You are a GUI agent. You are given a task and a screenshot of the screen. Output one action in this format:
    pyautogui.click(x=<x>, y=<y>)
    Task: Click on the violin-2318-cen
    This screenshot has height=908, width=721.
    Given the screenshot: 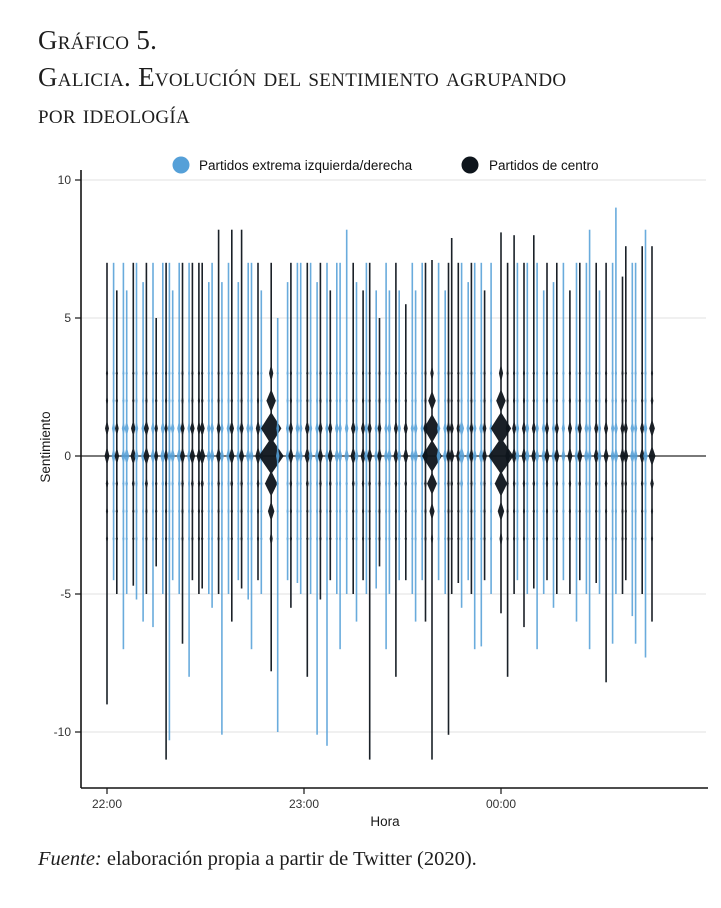 What is the action you would take?
    pyautogui.click(x=363, y=435)
    